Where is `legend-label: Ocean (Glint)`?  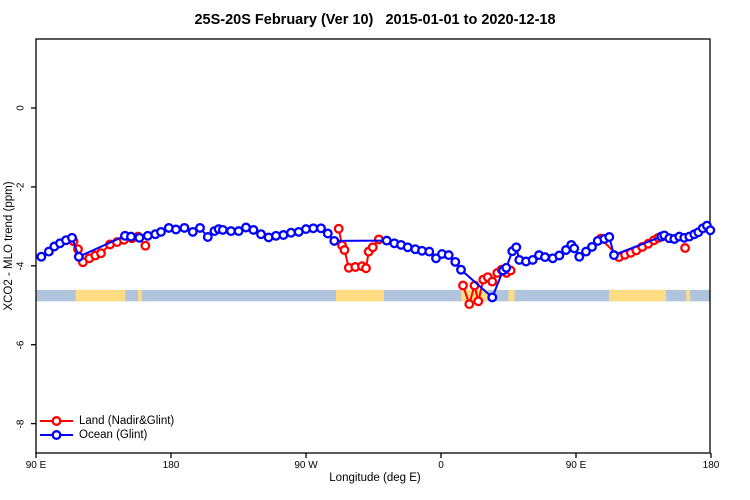
legend-label: Ocean (Glint) is located at coordinates (113, 435).